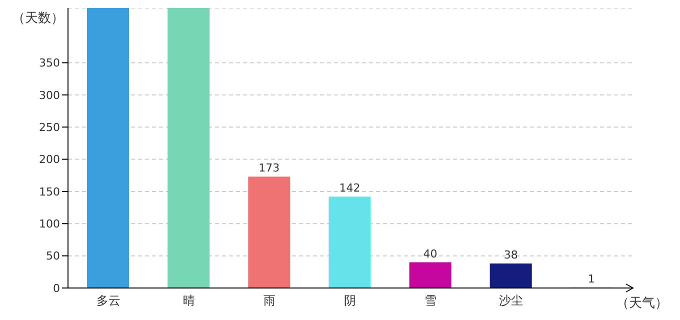 This screenshot has width=680, height=320. Describe the element at coordinates (49, 191) in the screenshot. I see `y-tick-label: 150` at that location.